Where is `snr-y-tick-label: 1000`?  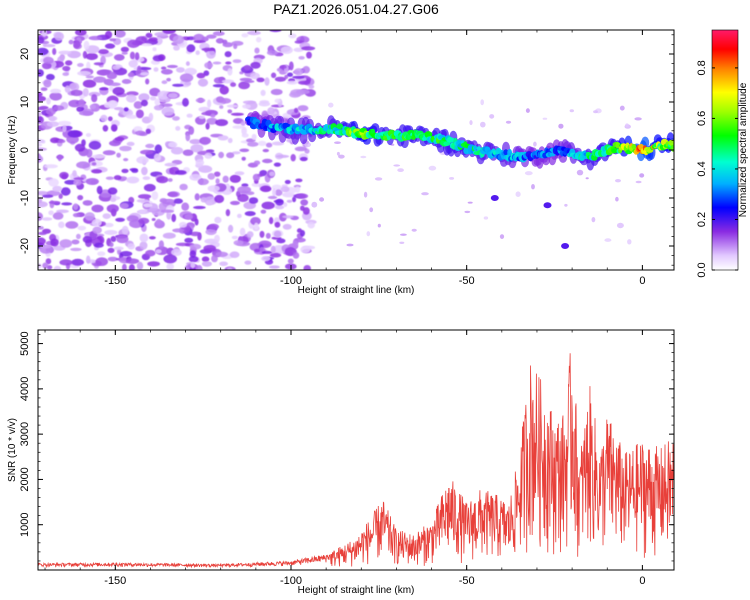 snr-y-tick-label: 1000 is located at coordinates (25, 524).